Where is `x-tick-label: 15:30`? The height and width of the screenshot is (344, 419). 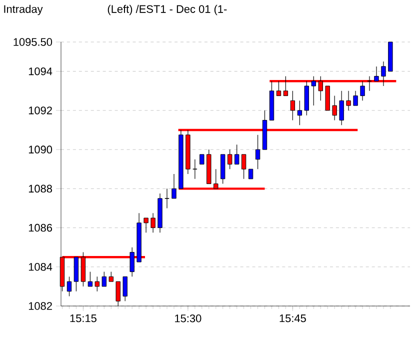 x-tick-label: 15:30 is located at coordinates (188, 318).